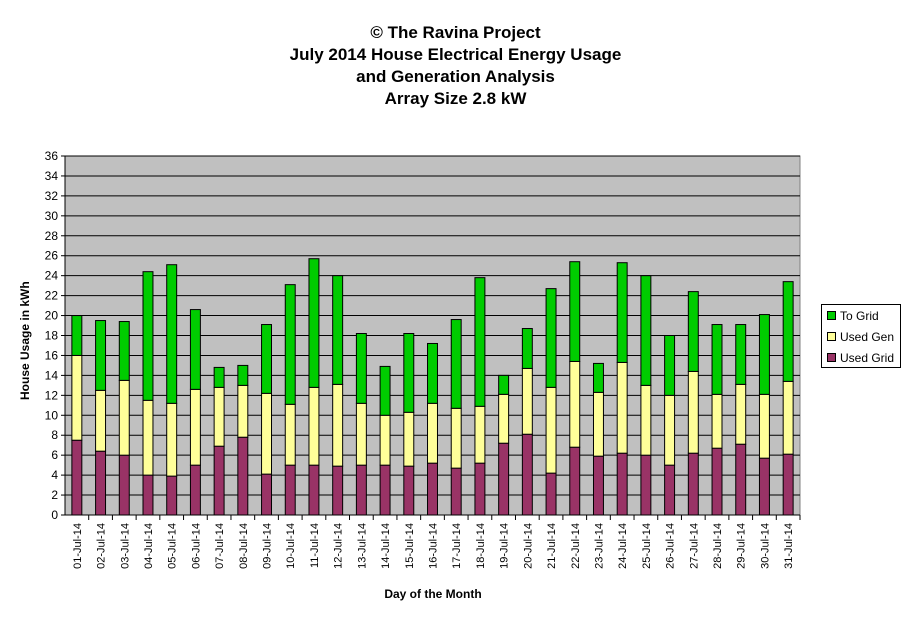 Image resolution: width=911 pixels, height=623 pixels. Describe the element at coordinates (386, 546) in the screenshot. I see `x-tick-label: 14-Jul-14` at that location.